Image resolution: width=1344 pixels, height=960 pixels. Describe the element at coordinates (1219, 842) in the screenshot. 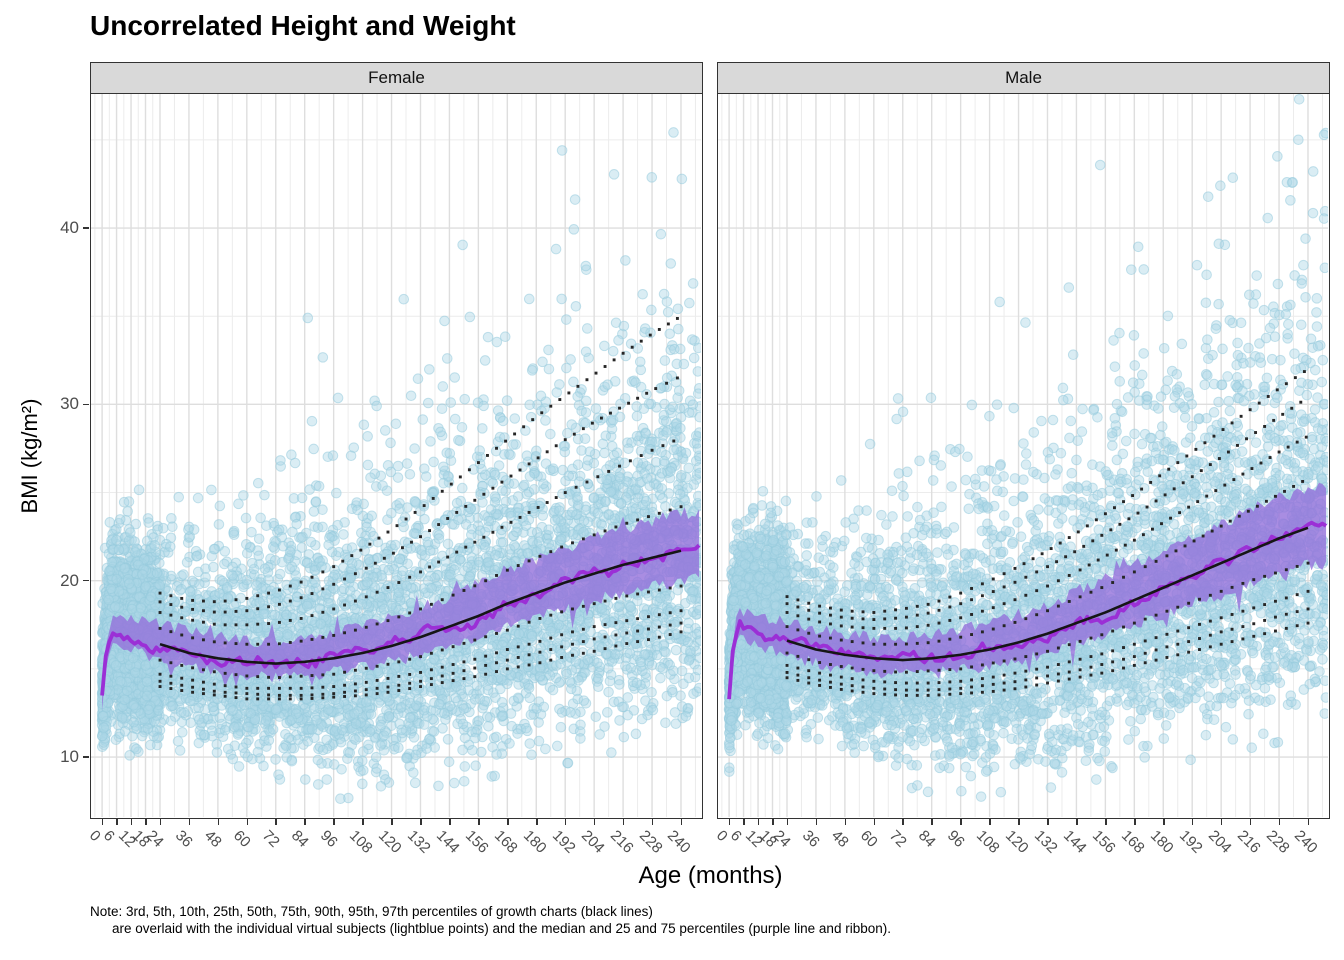

I see `x-tick-label: 204` at that location.